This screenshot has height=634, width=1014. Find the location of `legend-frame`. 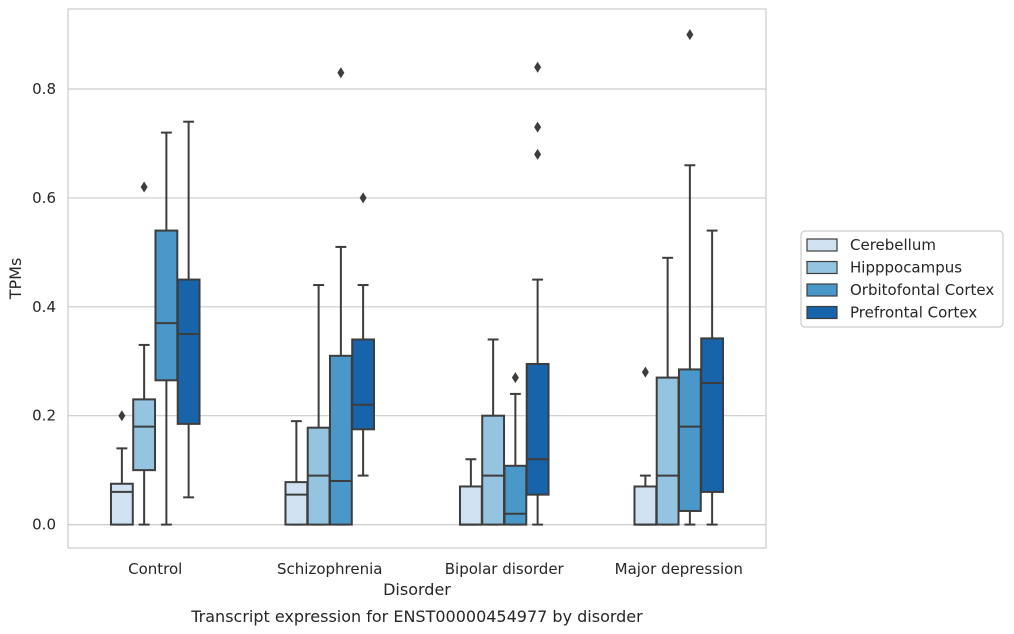

legend-frame is located at coordinates (902, 279).